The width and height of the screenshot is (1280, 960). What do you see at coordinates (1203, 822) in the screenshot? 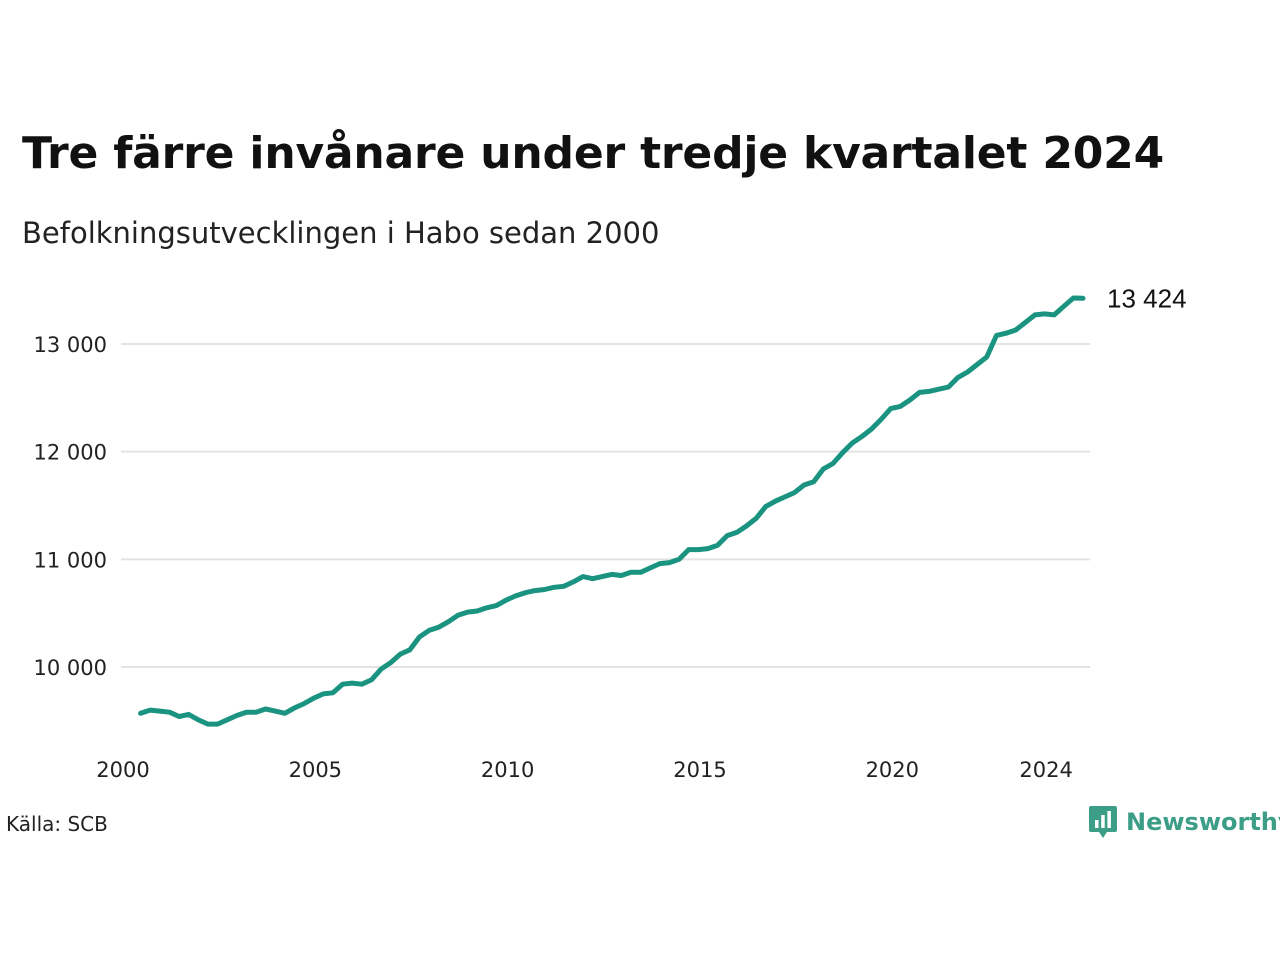
I see `brand-name: Newsworthy` at bounding box center [1203, 822].